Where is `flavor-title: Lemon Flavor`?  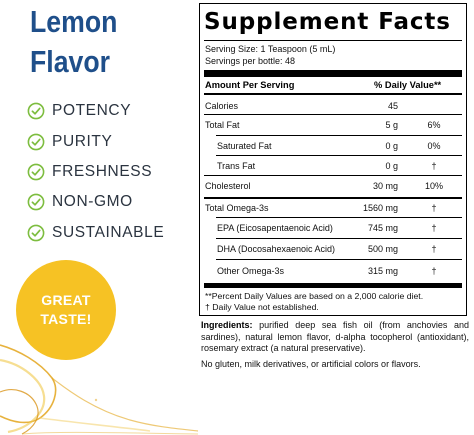
flavor-title: Lemon Flavor is located at coordinates (94, 42).